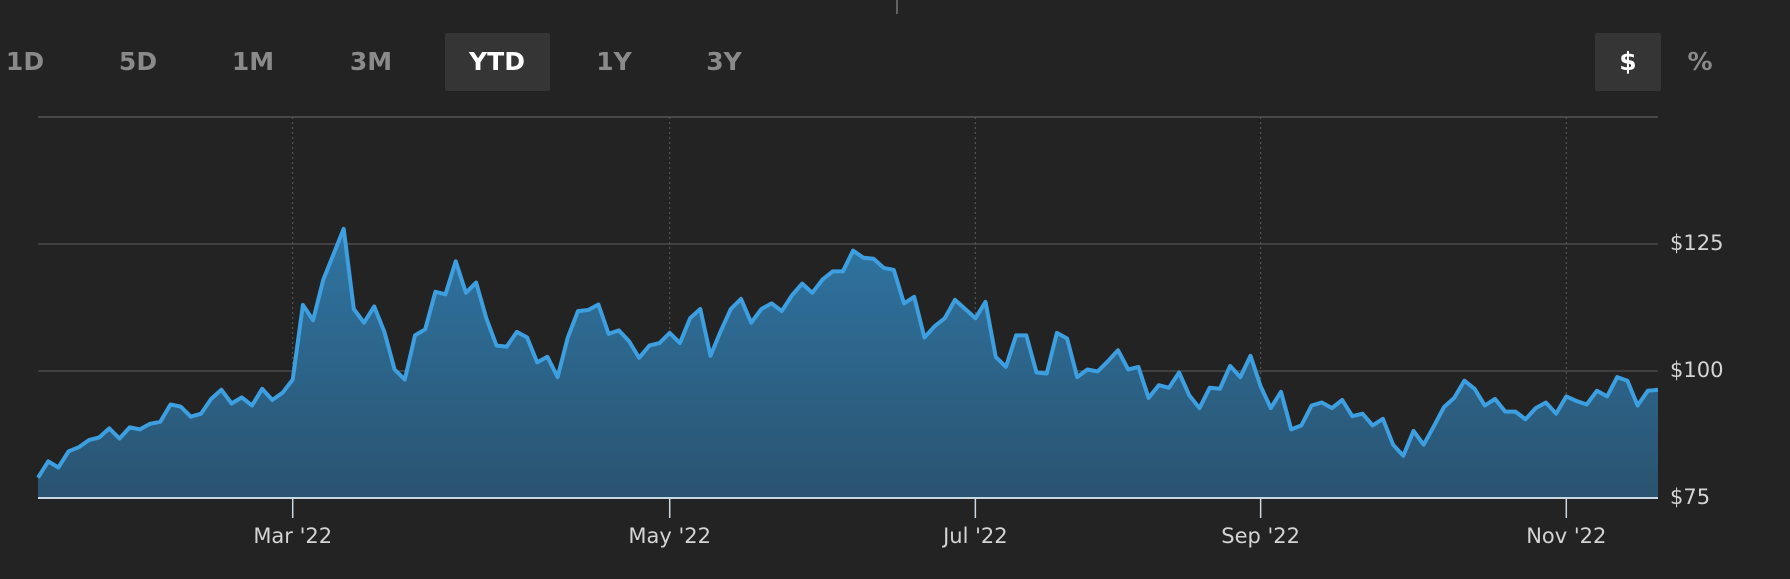 This screenshot has width=1790, height=579. Describe the element at coordinates (1566, 536) in the screenshot. I see `x-tick-label: Nov '22` at that location.